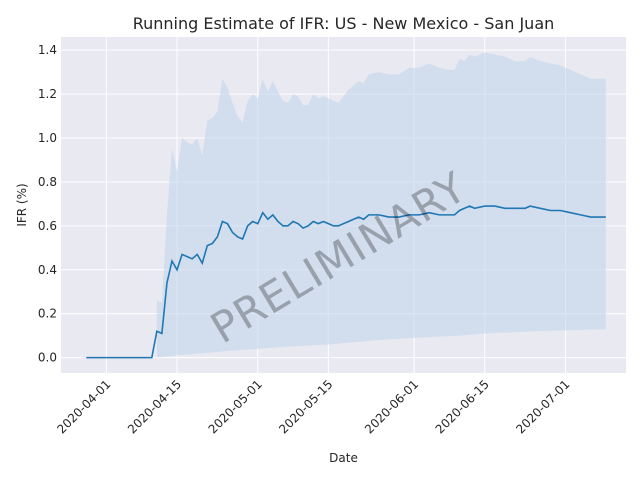 Image resolution: width=640 pixels, height=480 pixels. What do you see at coordinates (542, 406) in the screenshot?
I see `x-tick-label: 2020-07-01` at bounding box center [542, 406].